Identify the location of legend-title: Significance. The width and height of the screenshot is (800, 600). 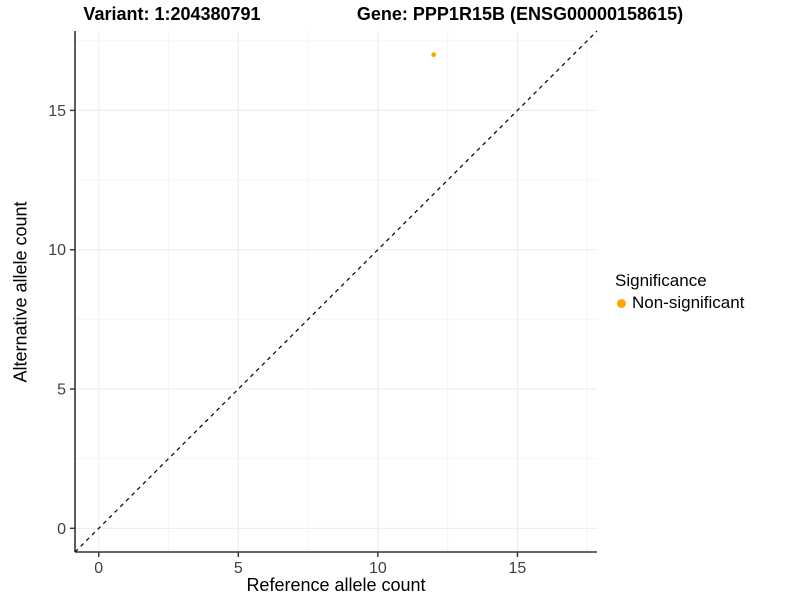
(661, 280).